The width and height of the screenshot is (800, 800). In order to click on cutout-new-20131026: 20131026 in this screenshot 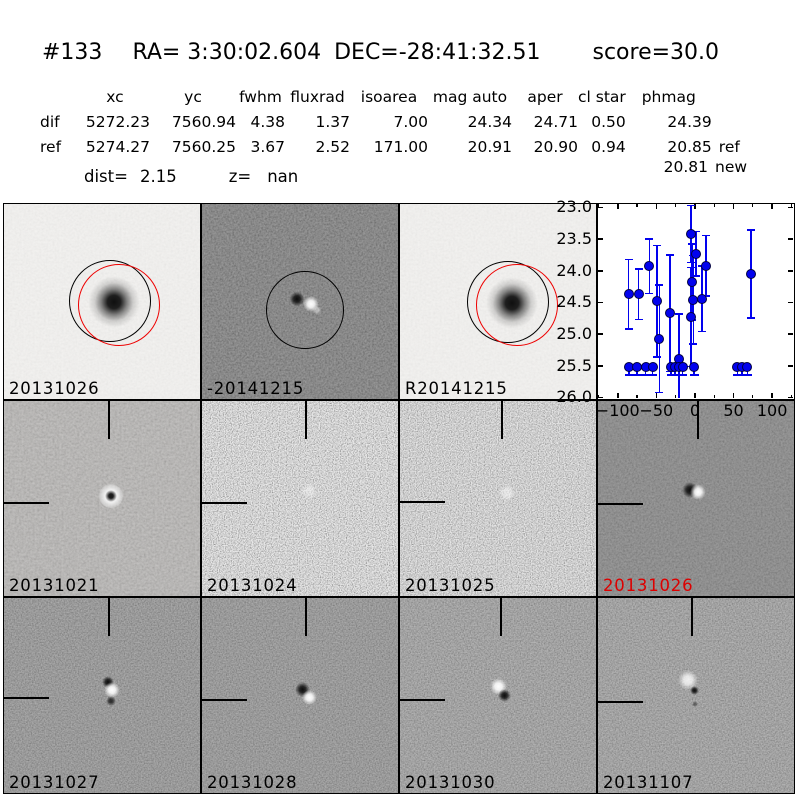, I will do `click(102, 301)`.